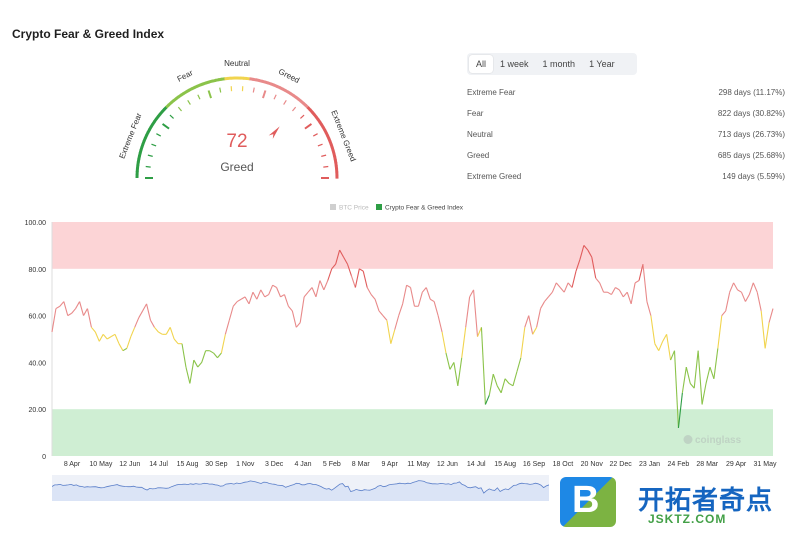  Describe the element at coordinates (765, 464) in the screenshot. I see `x-tick-label: 31 May` at that location.